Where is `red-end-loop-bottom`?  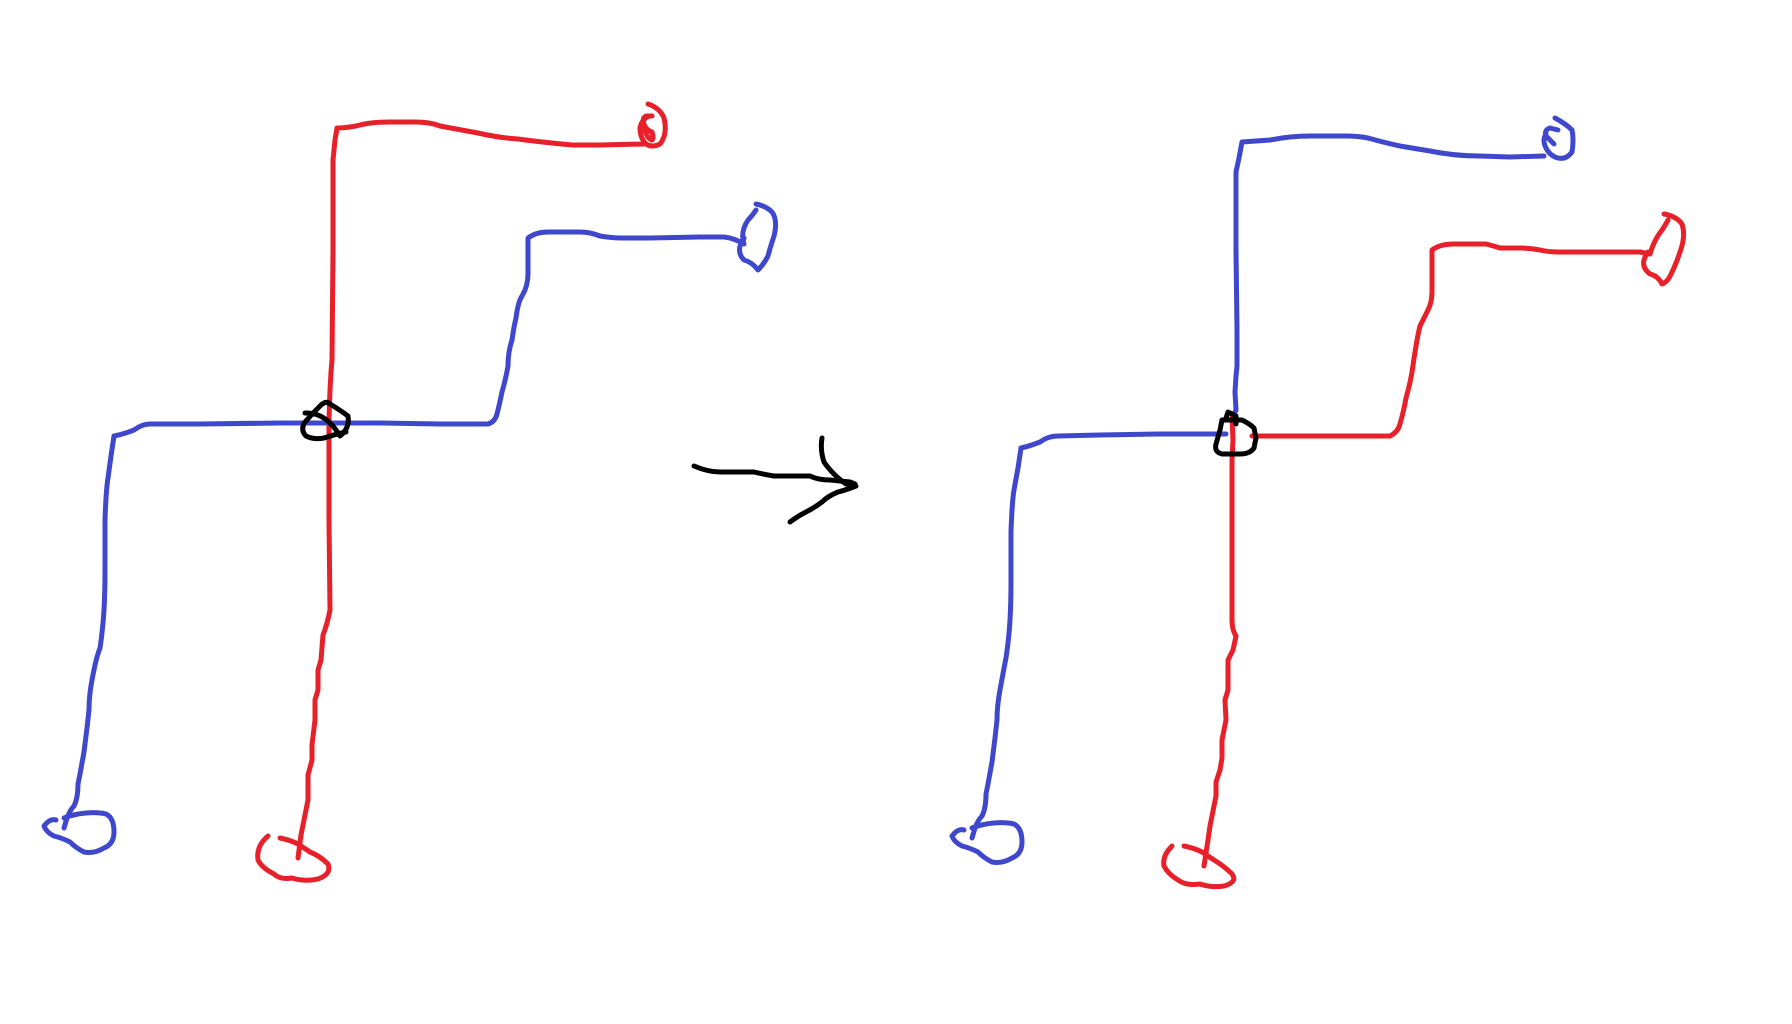
red-end-loop-bottom is located at coordinates (293, 858).